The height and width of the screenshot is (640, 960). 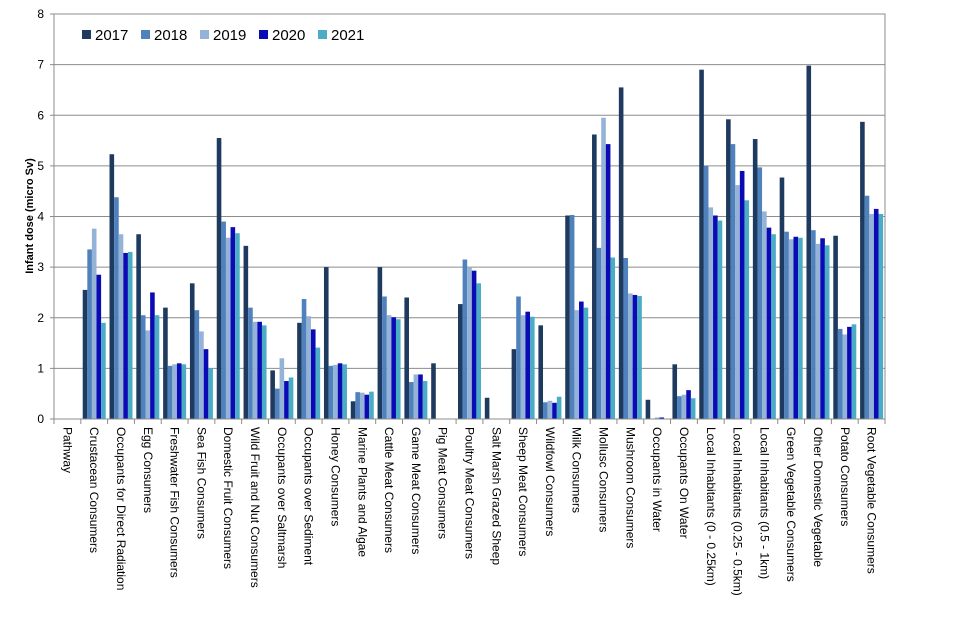 I want to click on x-category-label: Occupants for Direct Radiation, so click(x=121, y=508).